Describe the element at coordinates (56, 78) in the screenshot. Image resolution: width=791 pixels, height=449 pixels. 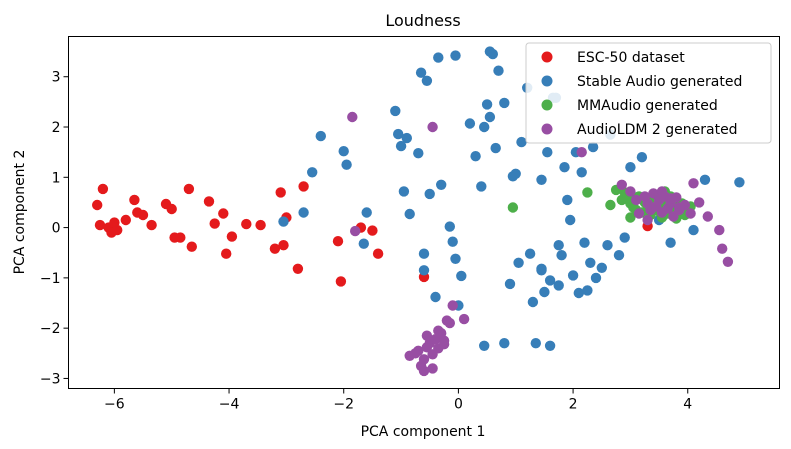
I see `y-tick-label: 3` at that location.